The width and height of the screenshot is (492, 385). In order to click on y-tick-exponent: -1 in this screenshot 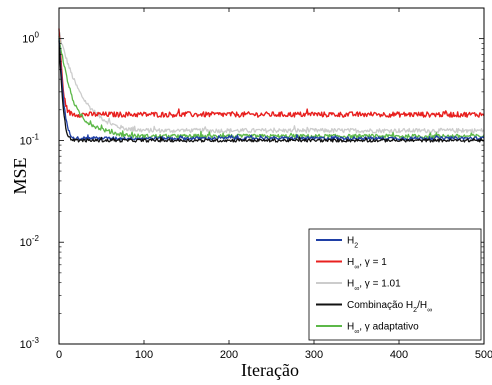, I will do `click(36, 136)`.